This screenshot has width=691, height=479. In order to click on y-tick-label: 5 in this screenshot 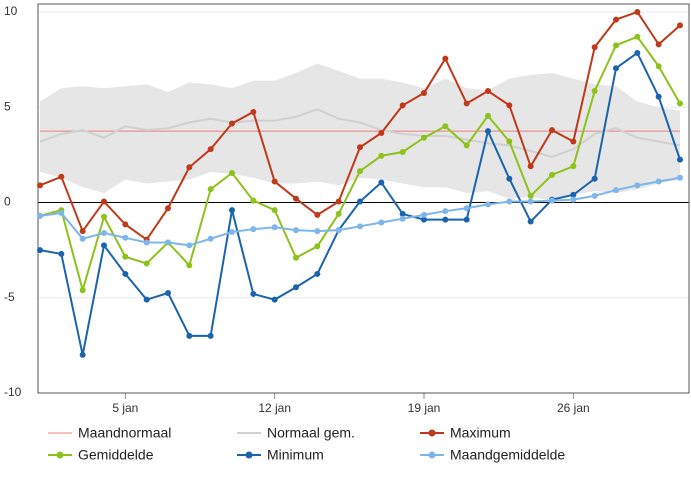, I will do `click(7, 106)`.